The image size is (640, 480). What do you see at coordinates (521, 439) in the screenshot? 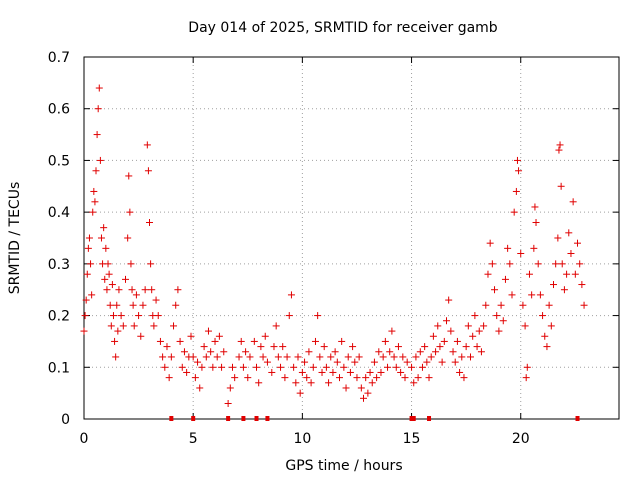
I see `x-tick-label: 20` at bounding box center [521, 439].